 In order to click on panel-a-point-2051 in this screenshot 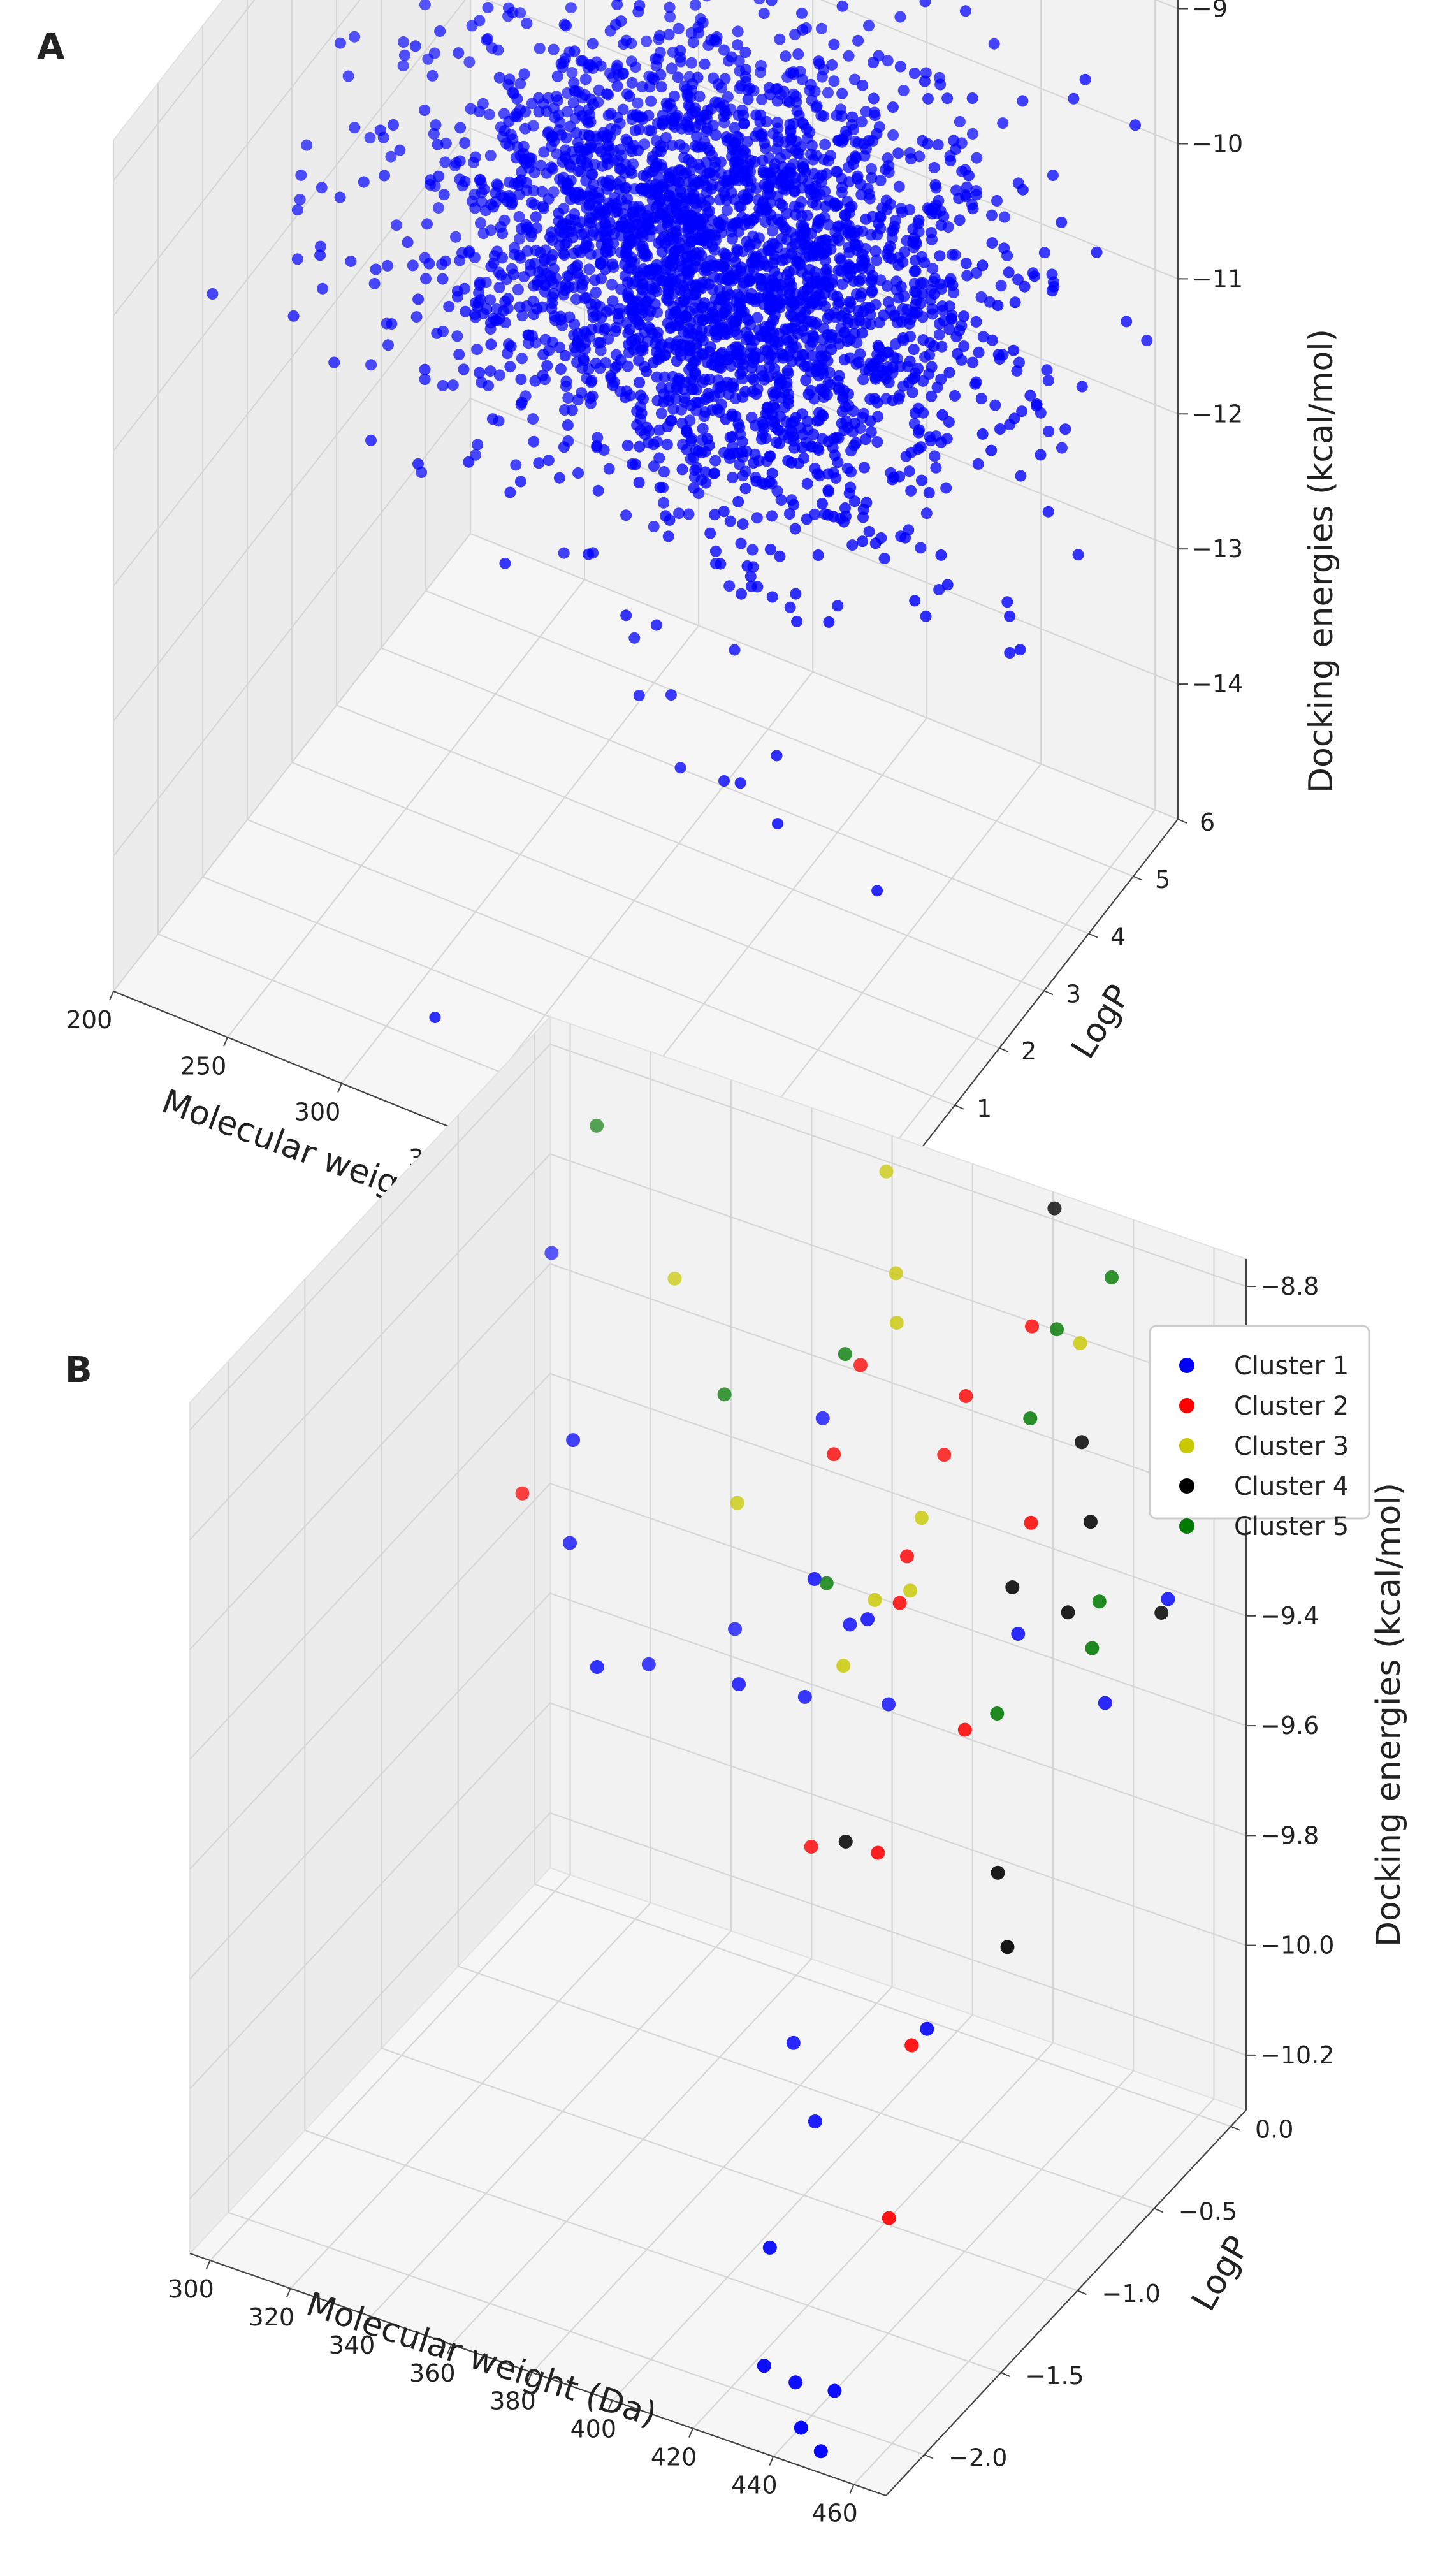, I will do `click(671, 109)`.